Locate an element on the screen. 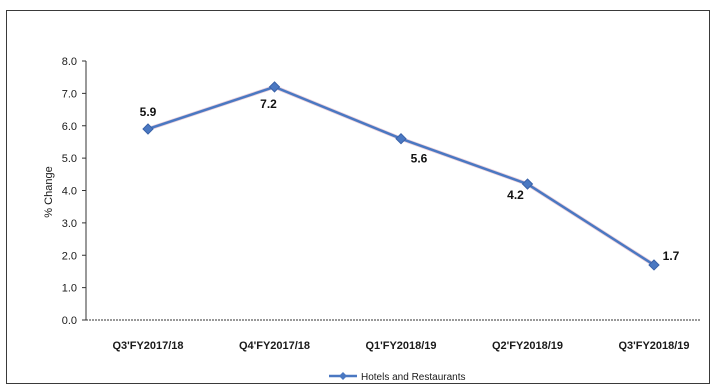 The height and width of the screenshot is (389, 713). legend-label: Hotels and Restaurants is located at coordinates (413, 377).